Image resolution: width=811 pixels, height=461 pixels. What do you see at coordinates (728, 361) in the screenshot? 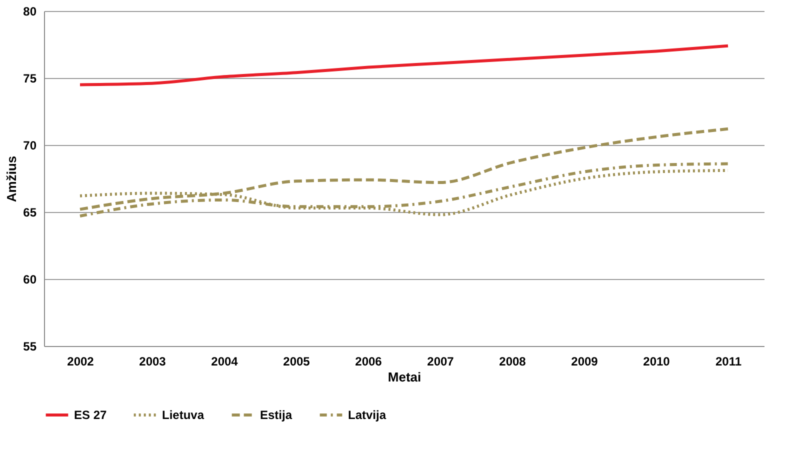
I see `x-tick-label: 2011` at bounding box center [728, 361].